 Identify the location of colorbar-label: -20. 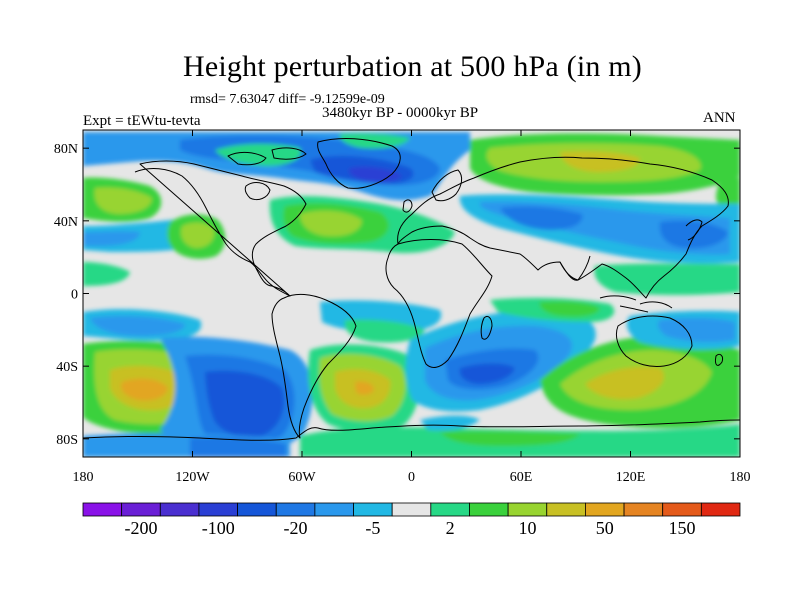
(296, 528).